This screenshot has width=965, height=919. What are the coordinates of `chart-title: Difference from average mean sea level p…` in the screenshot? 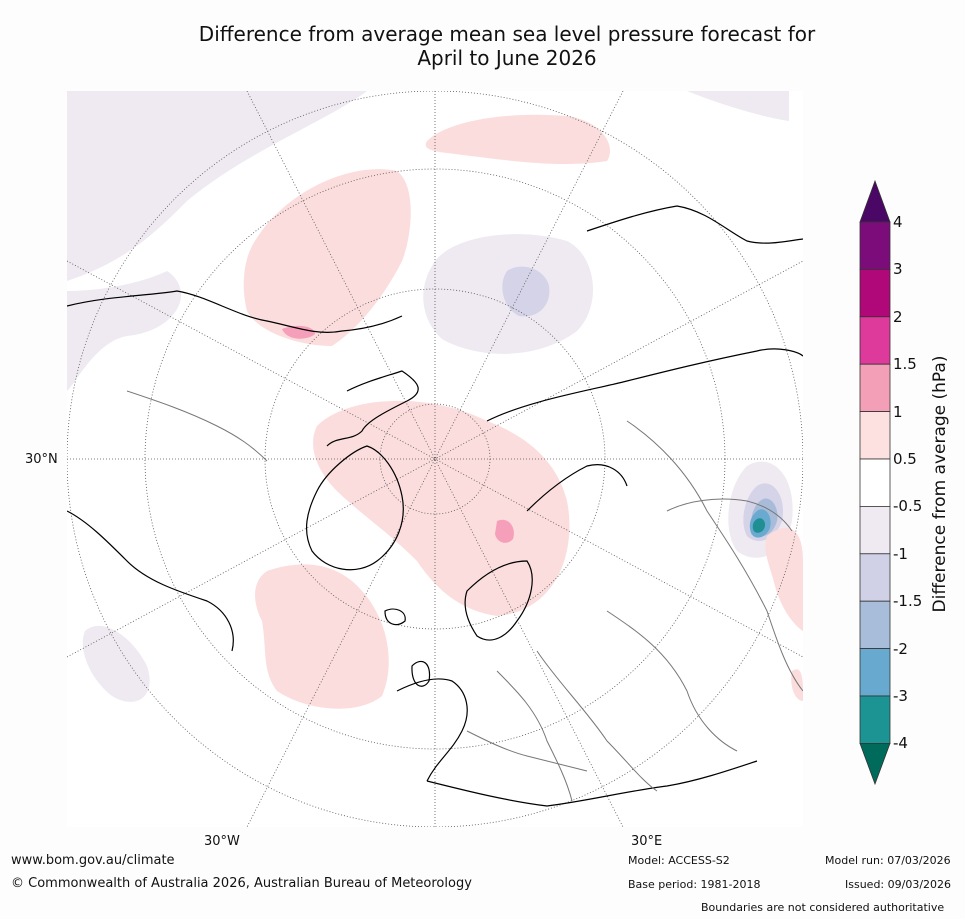 It's located at (482, 46).